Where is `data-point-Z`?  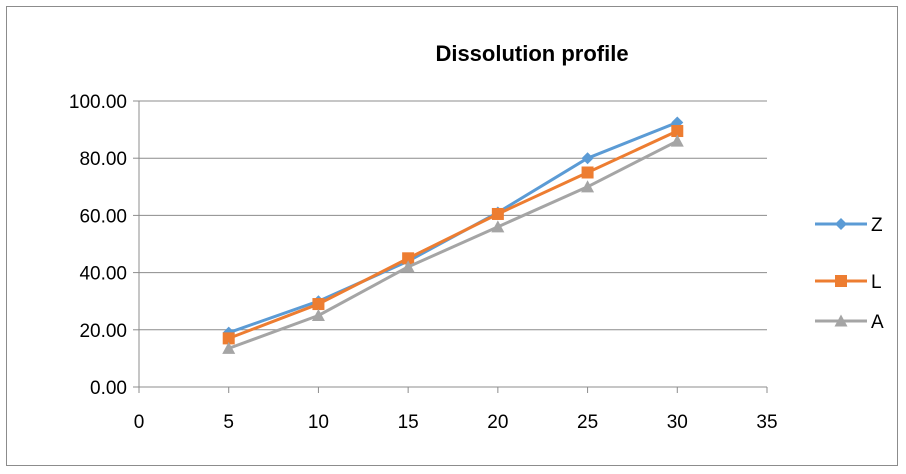
data-point-Z is located at coordinates (587, 158).